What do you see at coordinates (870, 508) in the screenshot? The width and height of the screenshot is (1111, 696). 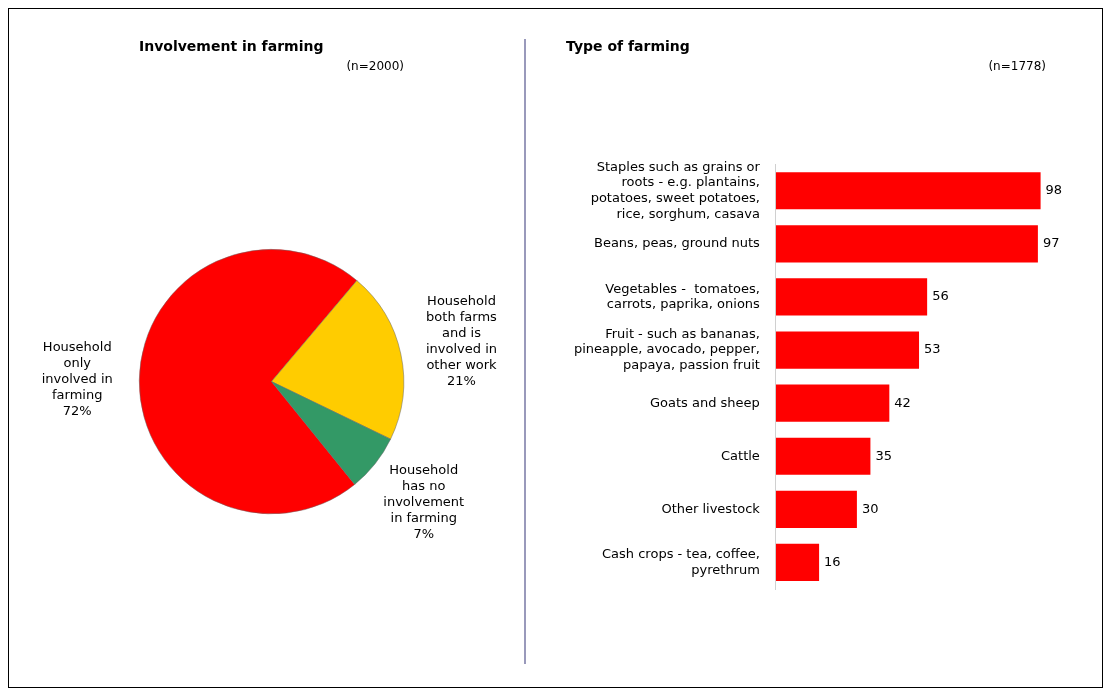 I see `data-label: 30` at bounding box center [870, 508].